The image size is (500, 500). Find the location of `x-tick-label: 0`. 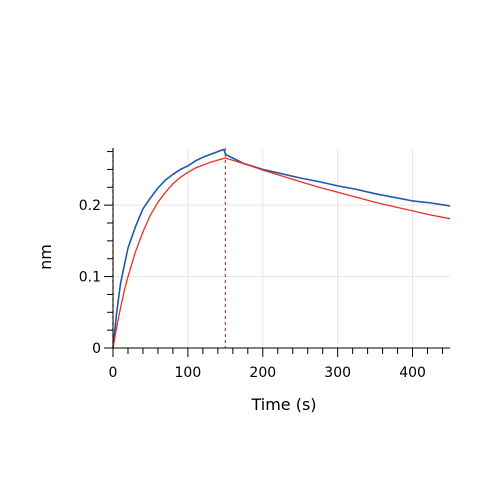

x-tick-label: 0 is located at coordinates (113, 373).